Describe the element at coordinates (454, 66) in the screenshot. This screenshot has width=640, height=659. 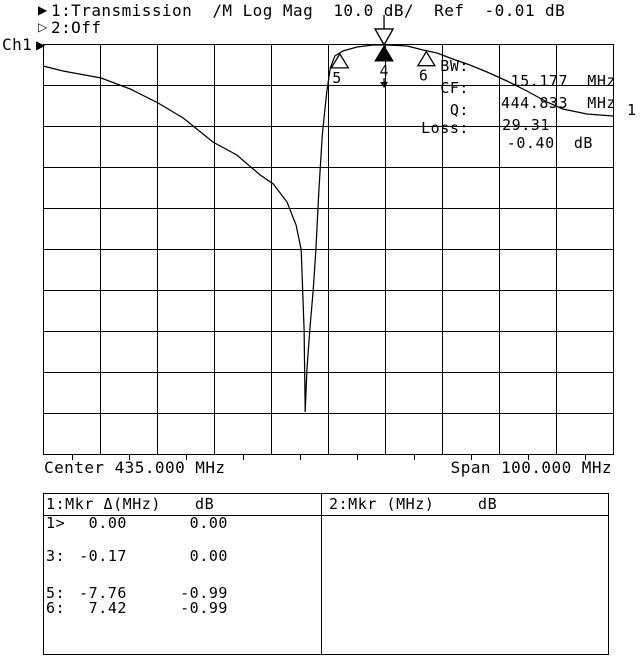
I see `readout-bw-label: BW:` at that location.